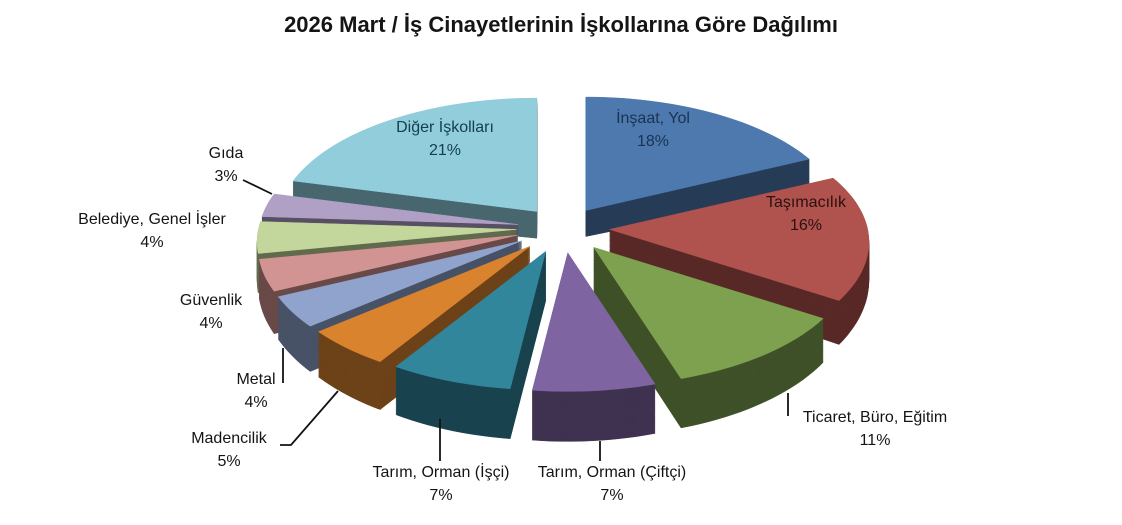  What do you see at coordinates (471, 320) in the screenshot?
I see `pie-slice-tarim-orman-isci` at bounding box center [471, 320].